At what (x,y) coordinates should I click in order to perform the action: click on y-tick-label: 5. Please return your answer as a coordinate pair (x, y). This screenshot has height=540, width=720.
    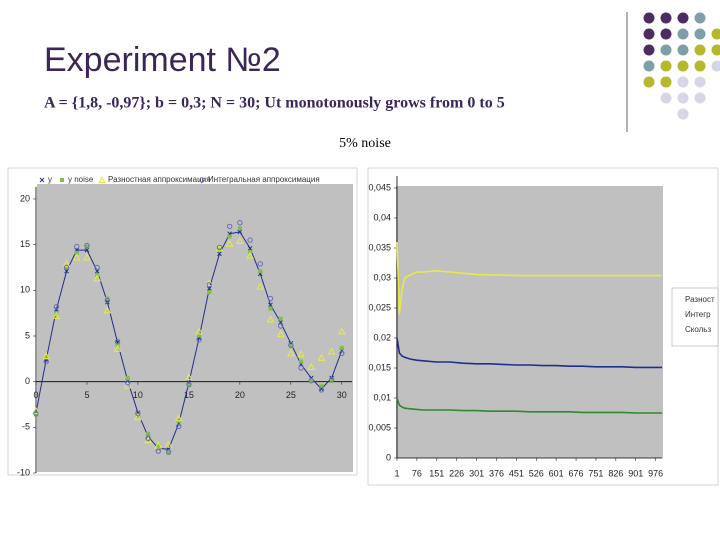
    Looking at the image, I should click on (27, 335).